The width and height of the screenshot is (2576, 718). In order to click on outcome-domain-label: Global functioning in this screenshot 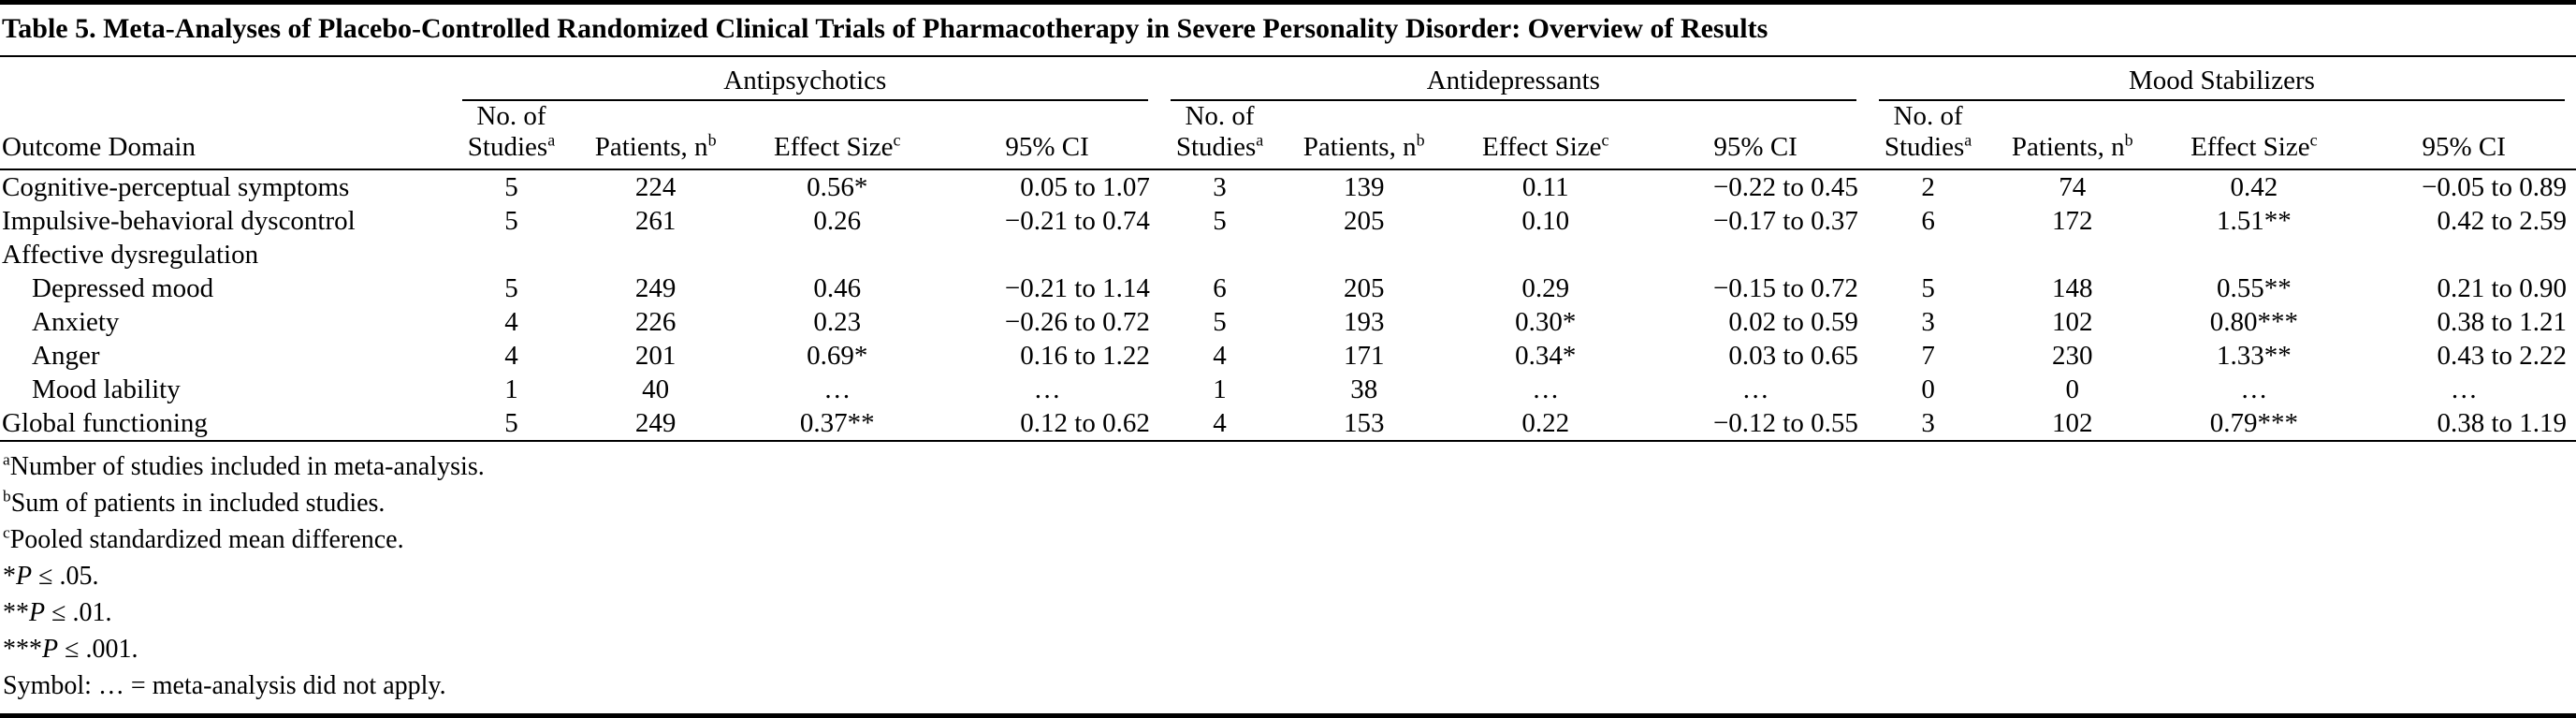, I will do `click(225, 424)`.